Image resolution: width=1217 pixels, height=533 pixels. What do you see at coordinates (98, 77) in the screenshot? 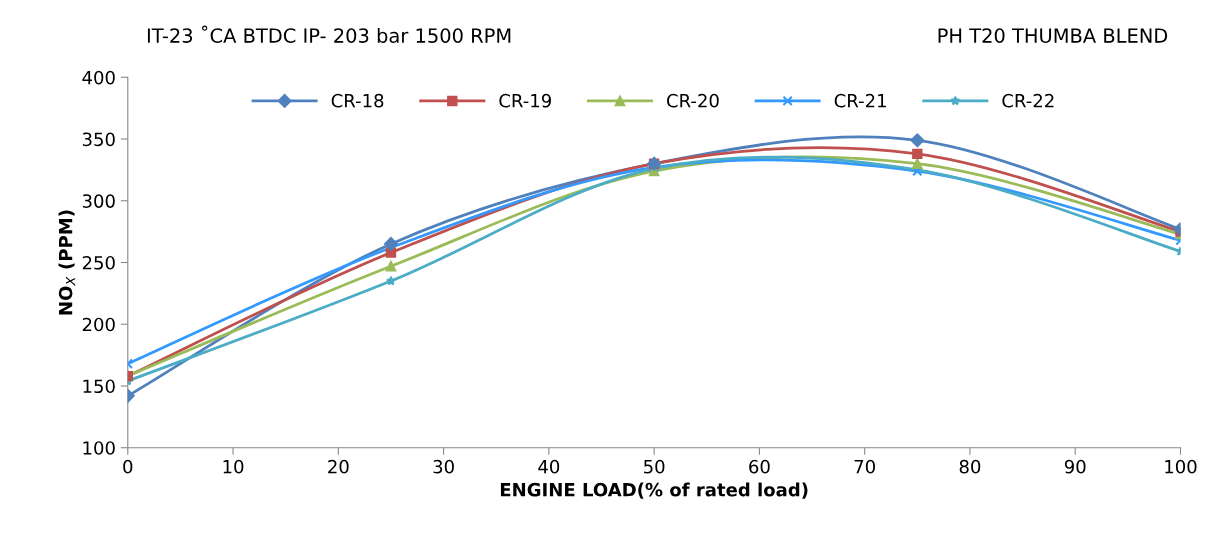
I see `y-tick-label: 400` at bounding box center [98, 77].